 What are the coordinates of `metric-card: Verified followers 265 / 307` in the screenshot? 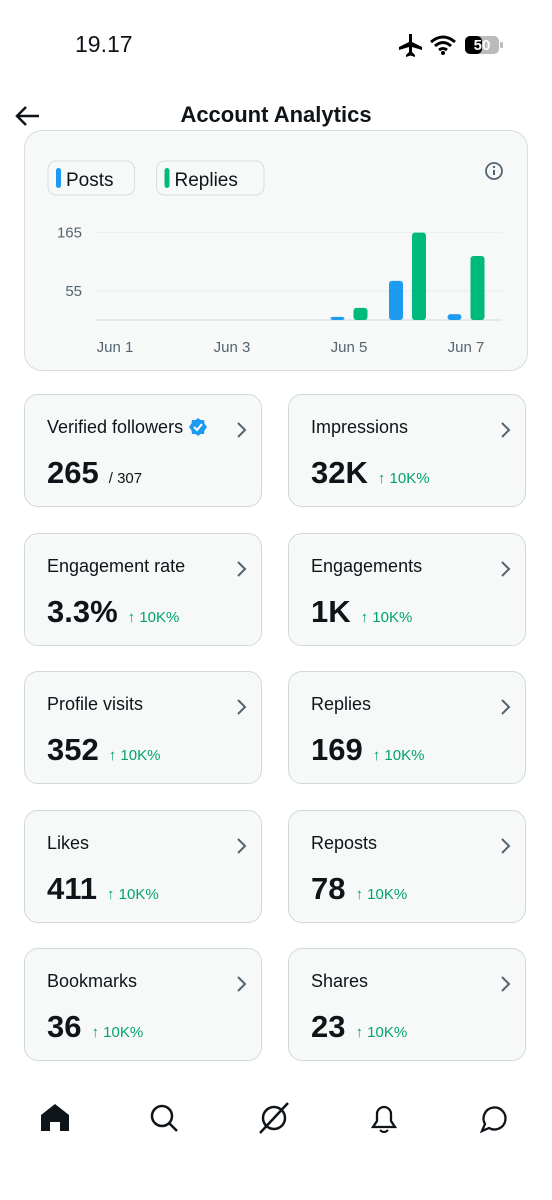 It's located at (143, 450).